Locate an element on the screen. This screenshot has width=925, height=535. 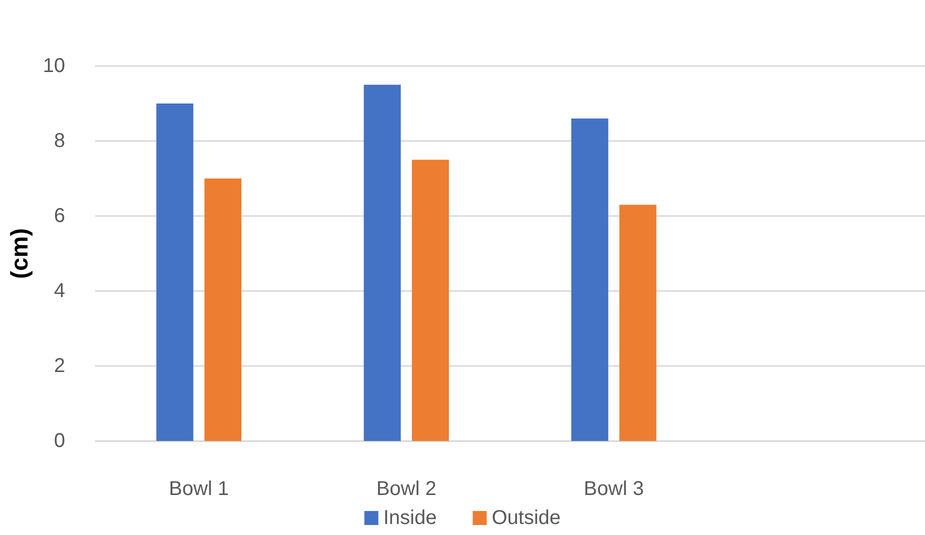
legend-label: Outside is located at coordinates (526, 518).